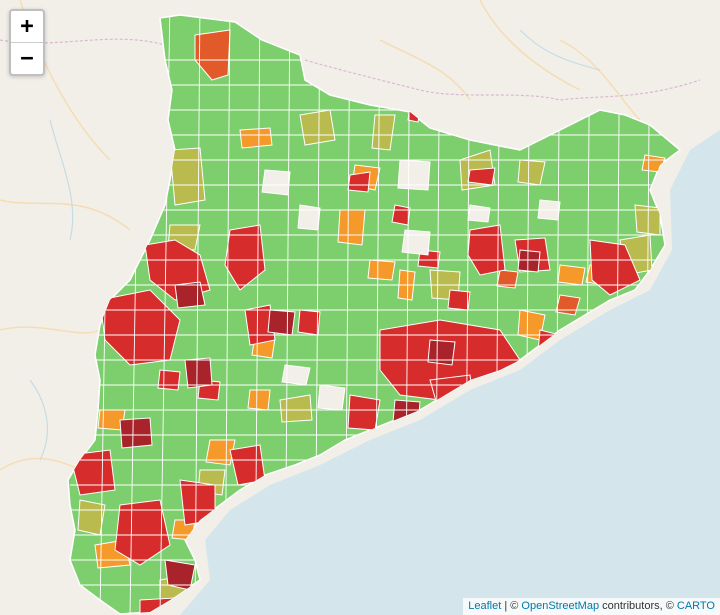  I want to click on zoom-out-button: −, so click(27, 58).